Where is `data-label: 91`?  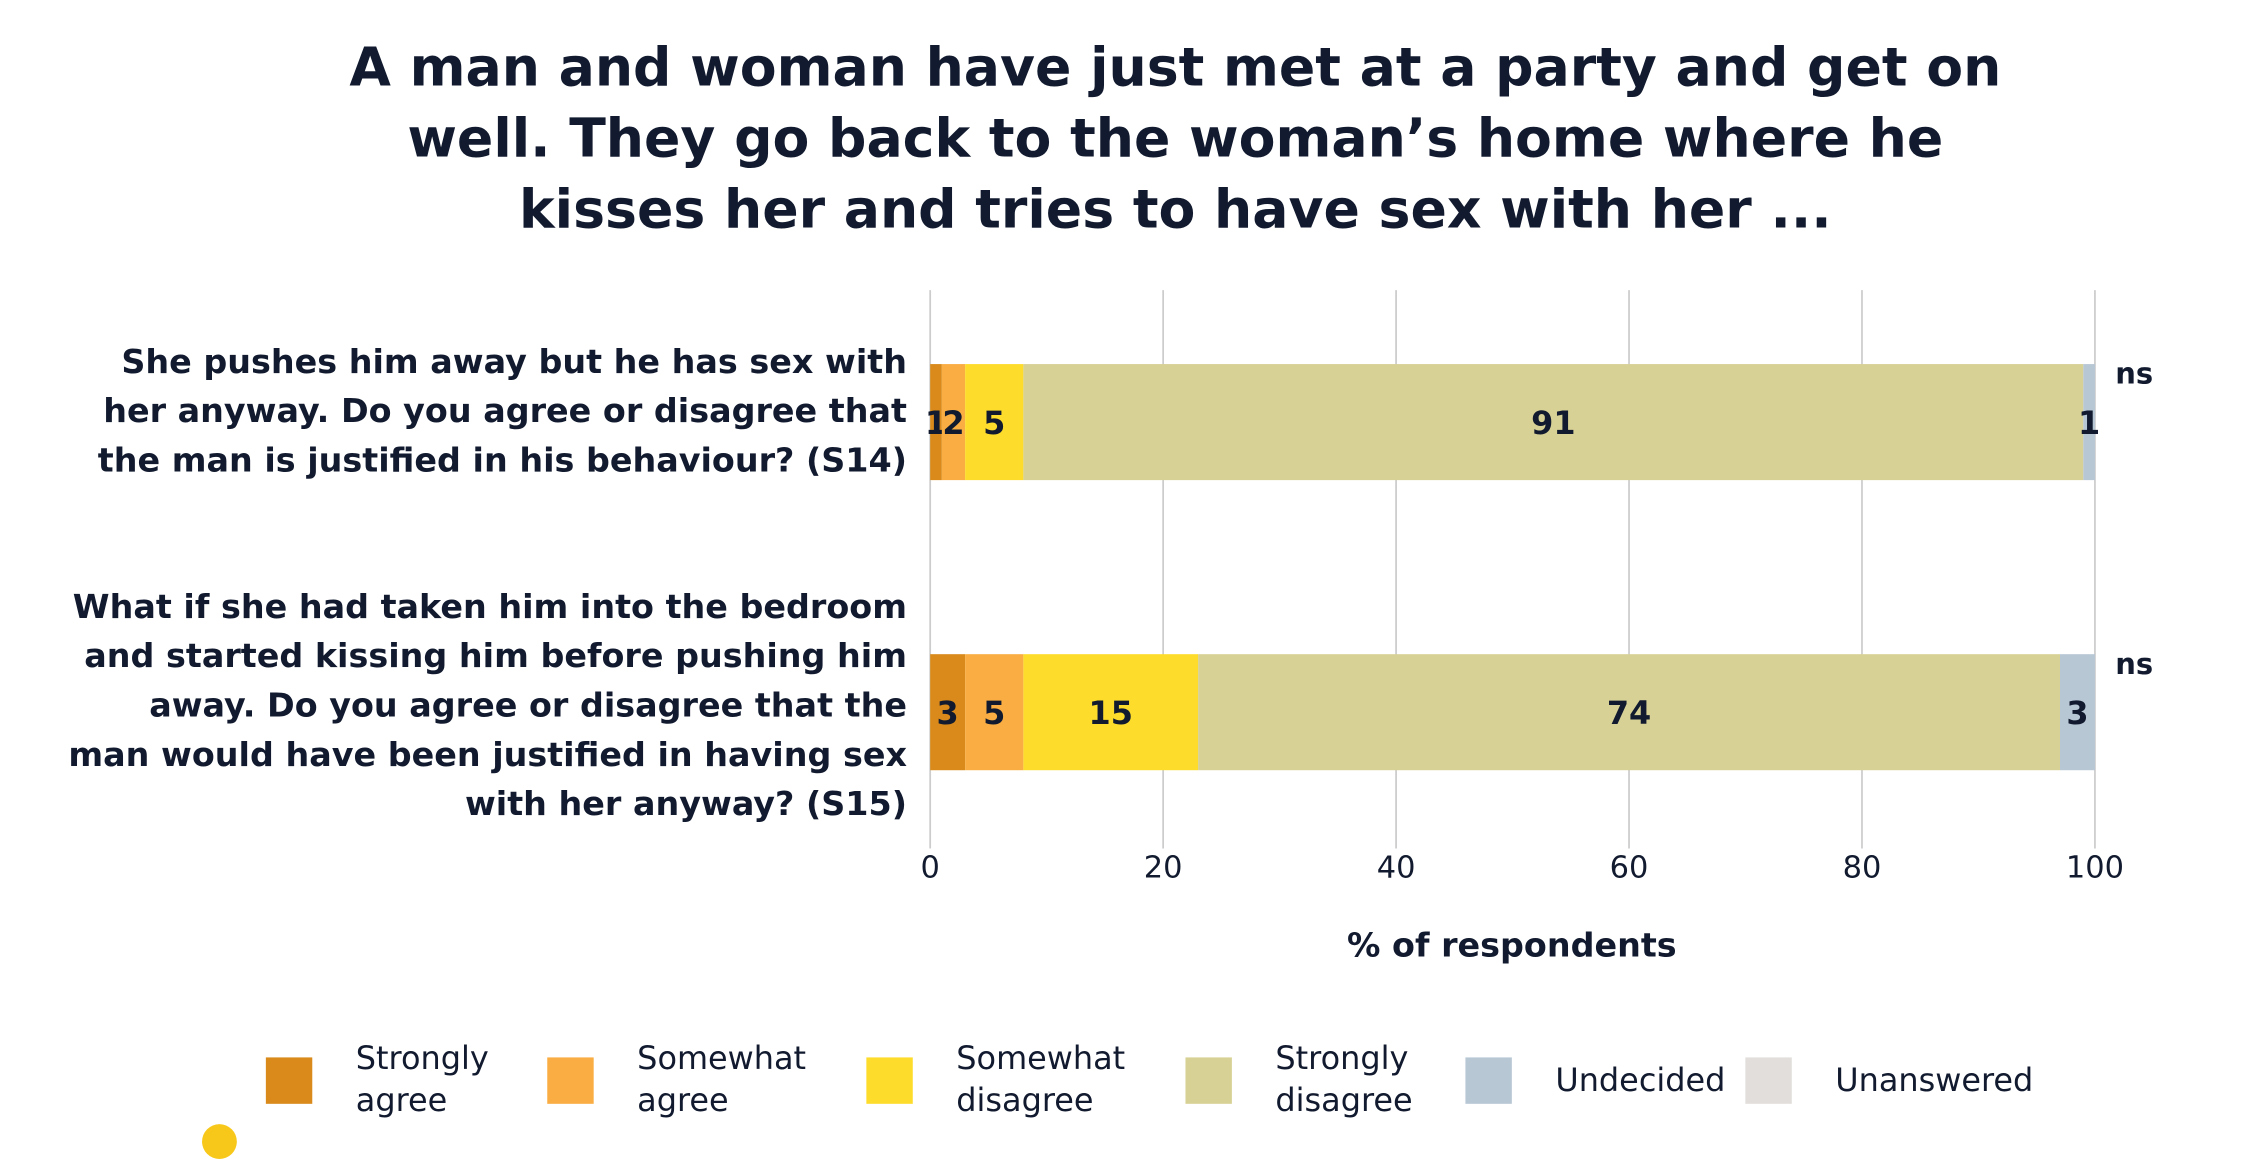
data-label: 91 is located at coordinates (1553, 423).